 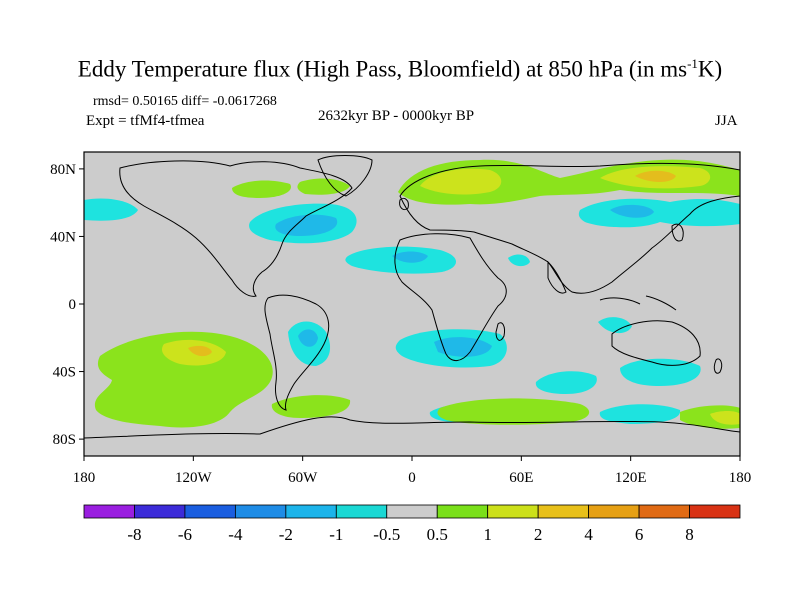 I want to click on colorbar-label: 6, so click(x=639, y=534).